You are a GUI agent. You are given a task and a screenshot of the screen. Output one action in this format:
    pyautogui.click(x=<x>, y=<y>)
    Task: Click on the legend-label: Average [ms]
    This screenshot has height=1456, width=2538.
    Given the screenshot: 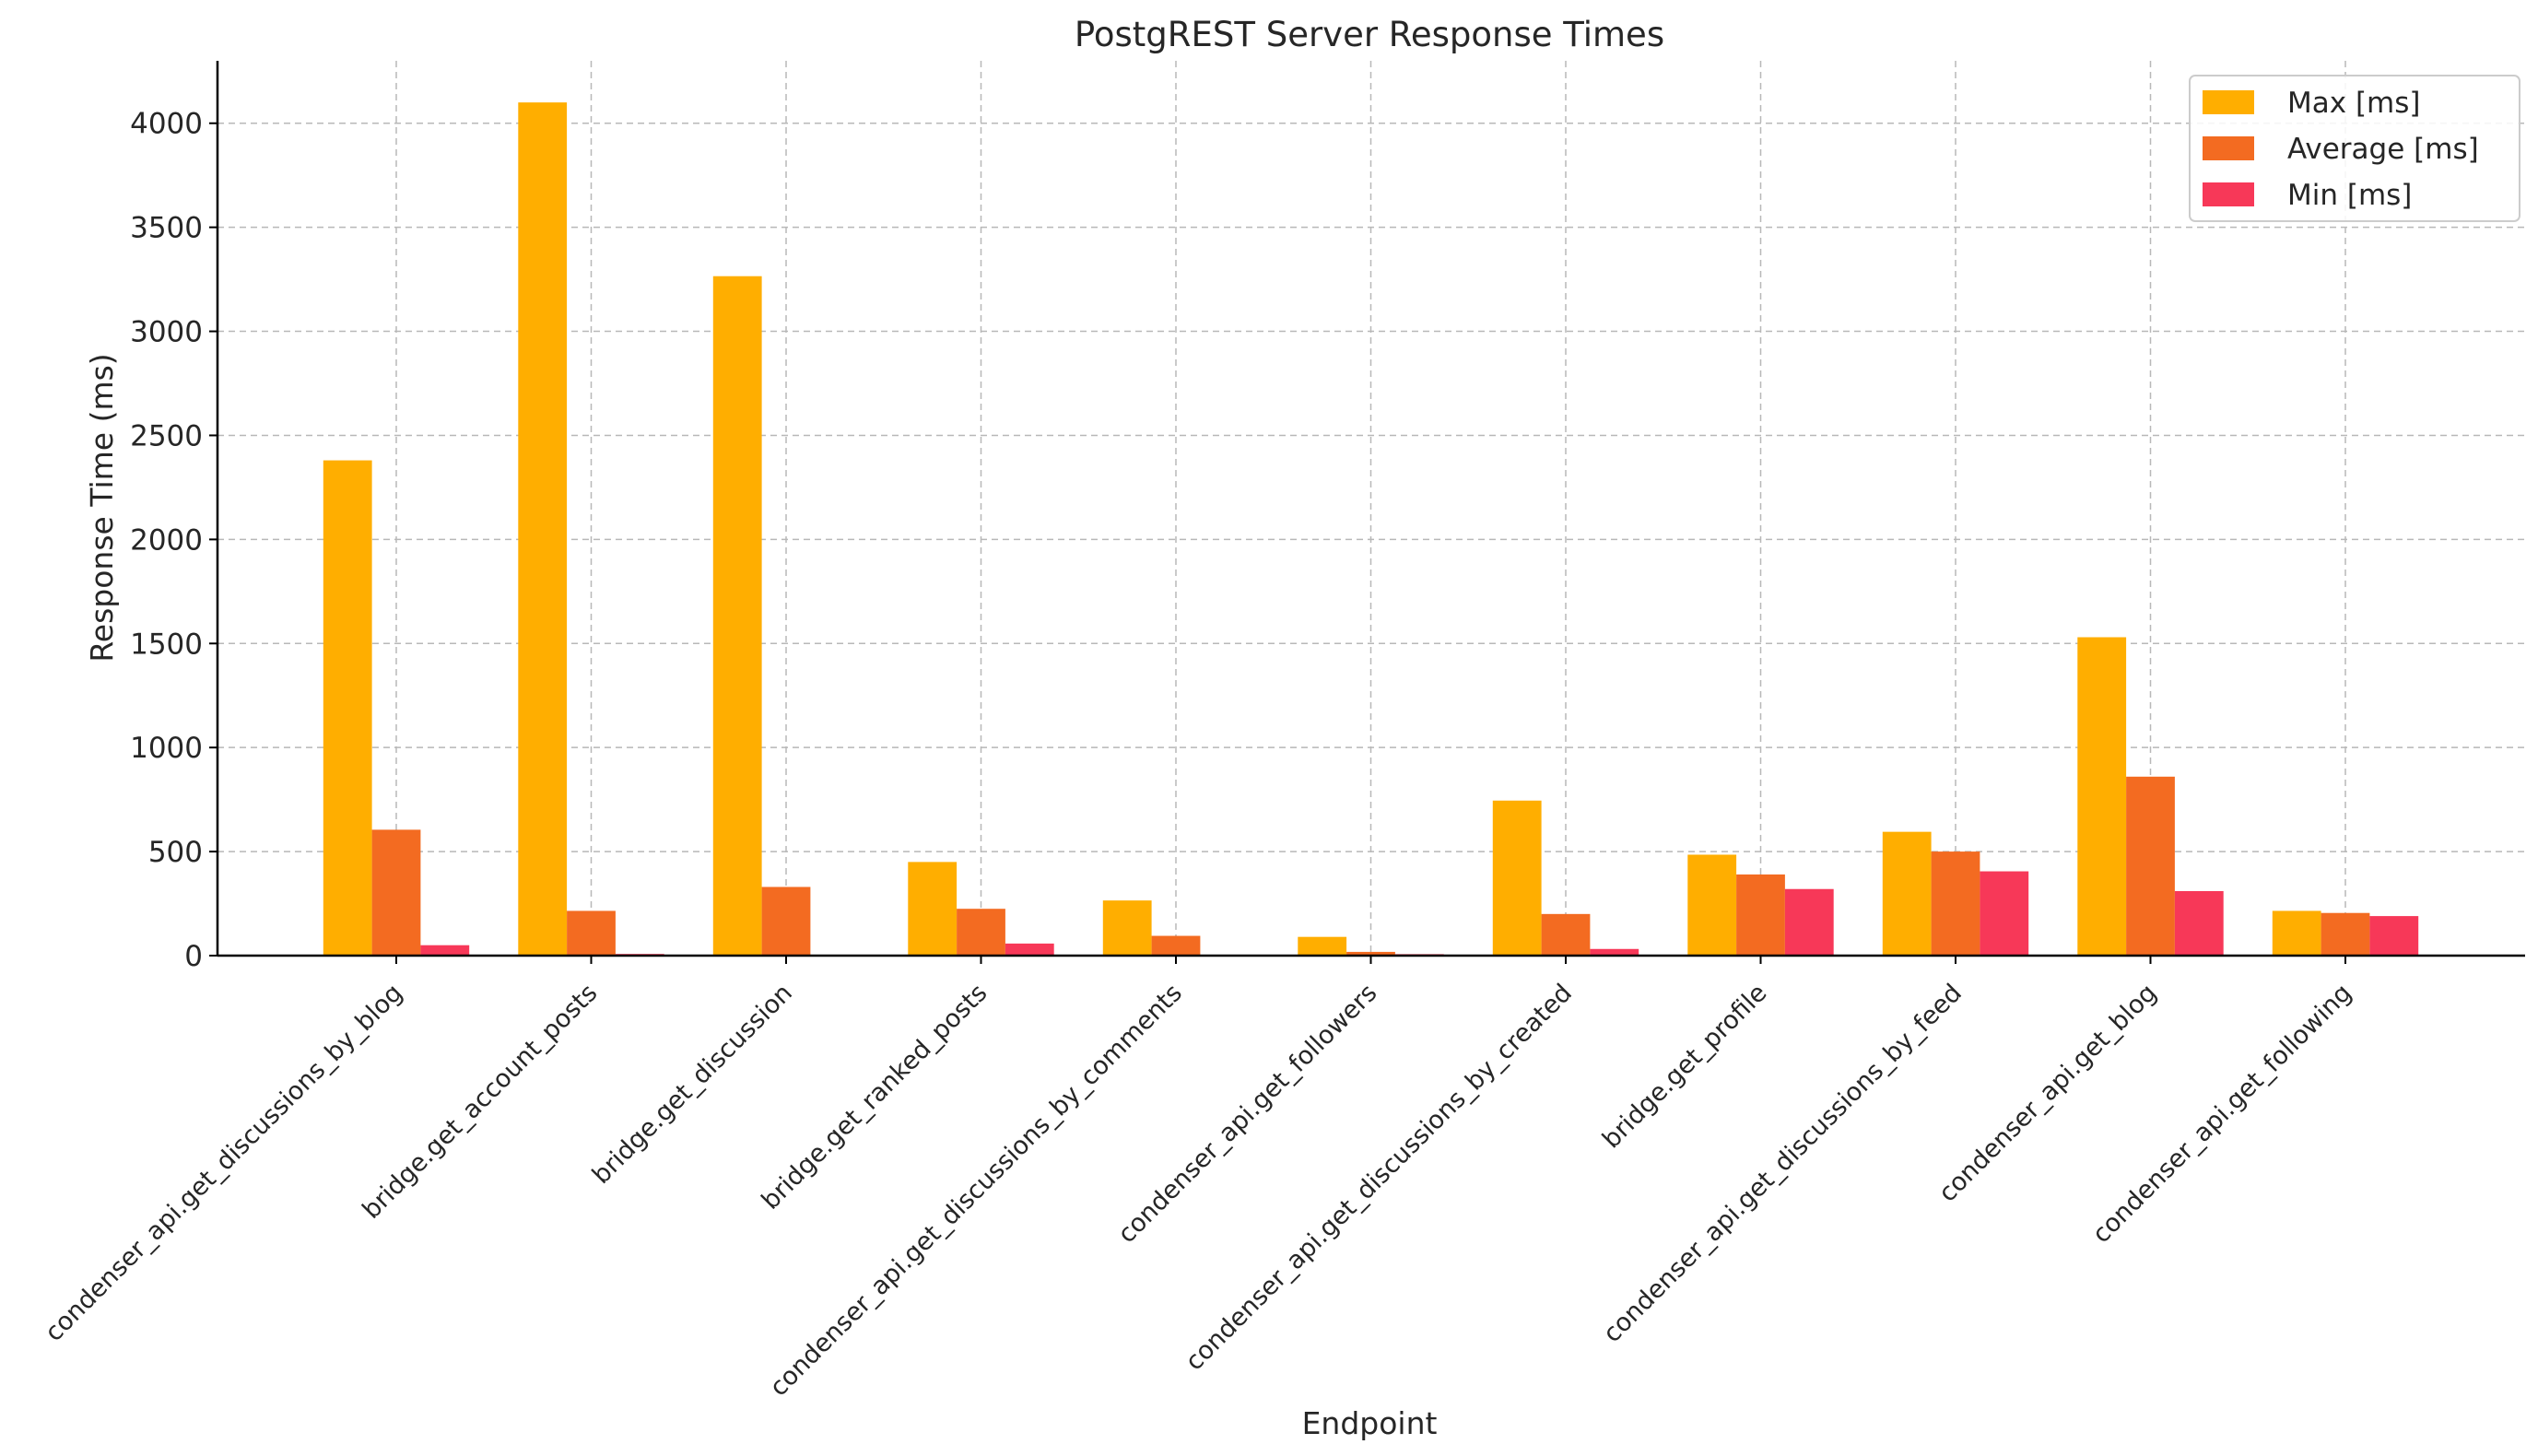 What is the action you would take?
    pyautogui.click(x=2383, y=149)
    